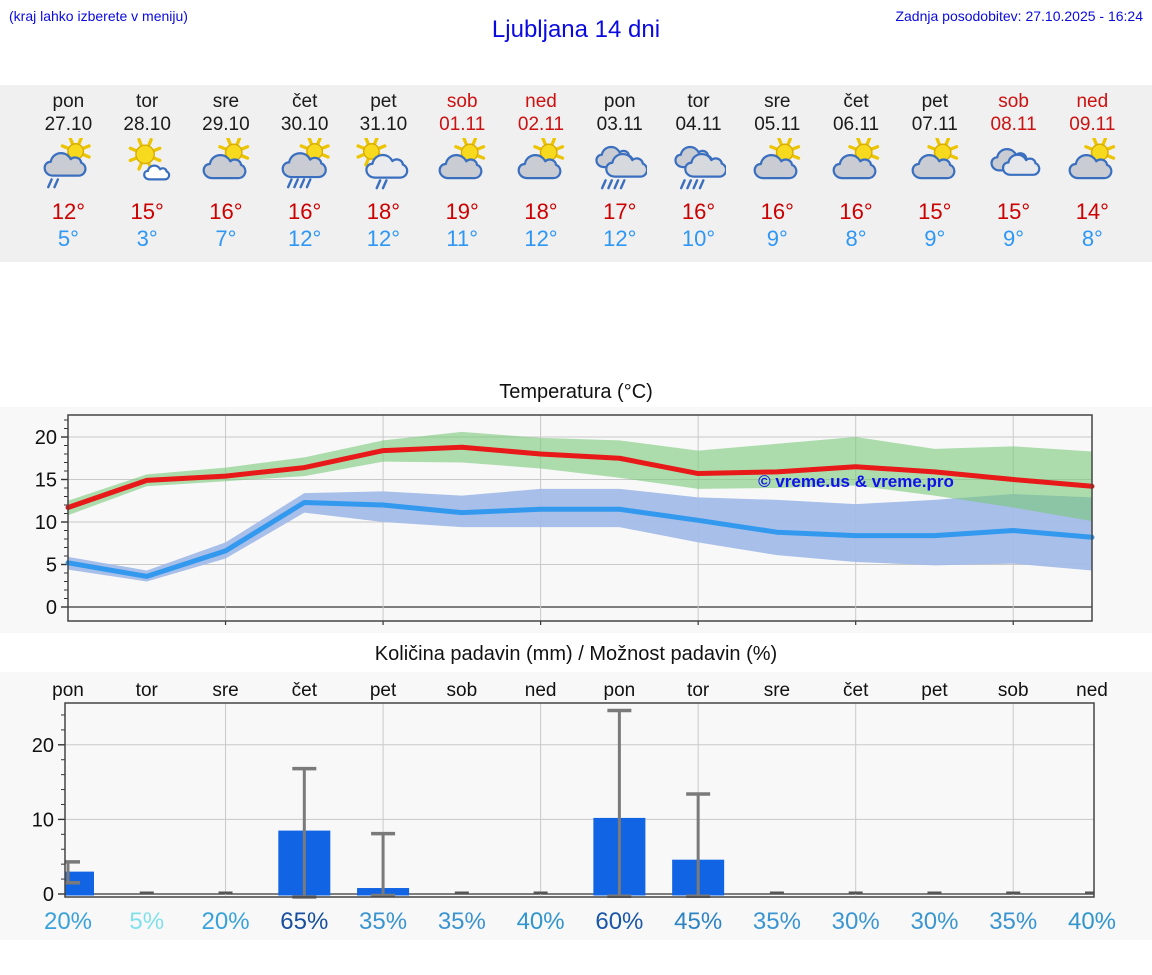 This screenshot has width=1152, height=975. Describe the element at coordinates (777, 176) in the screenshot. I see `forecast-day-column: sre 05.11 16° 9°` at that location.